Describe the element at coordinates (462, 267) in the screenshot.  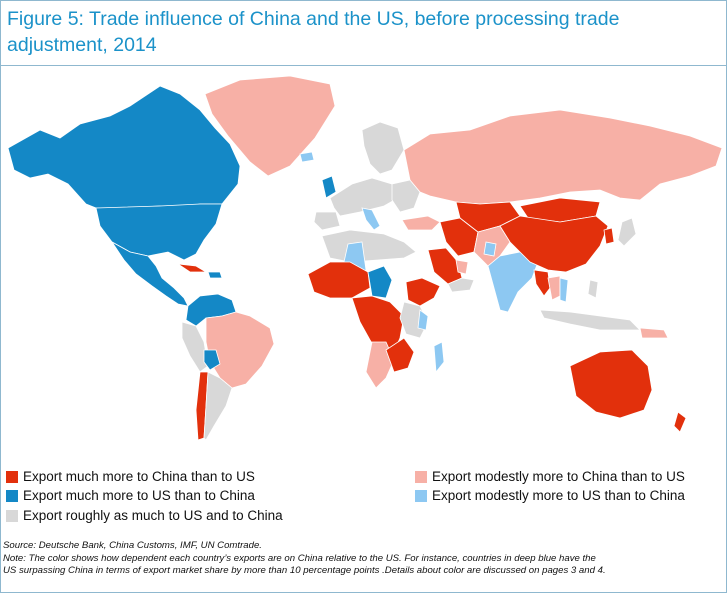
I see `region-gulf` at that location.